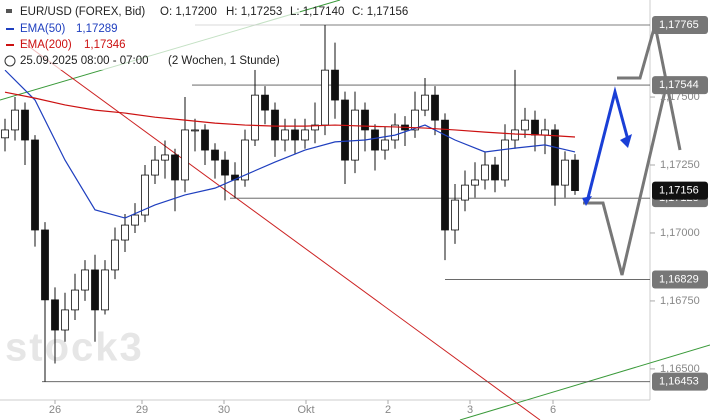  I want to click on x-tick-label: 6, so click(553, 410).